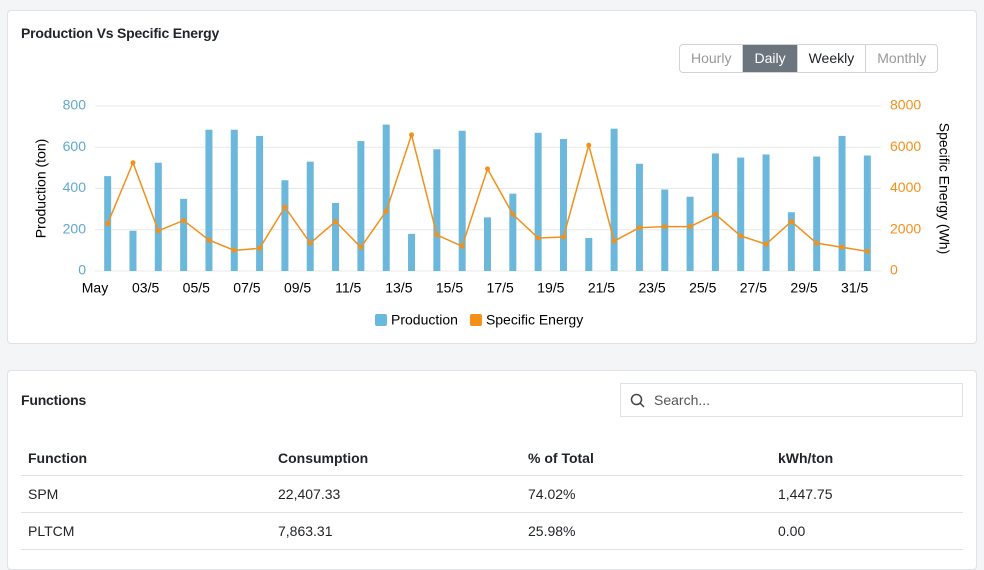 Image resolution: width=984 pixels, height=570 pixels. What do you see at coordinates (867, 458) in the screenshot?
I see `column-header: kWh/ton` at bounding box center [867, 458].